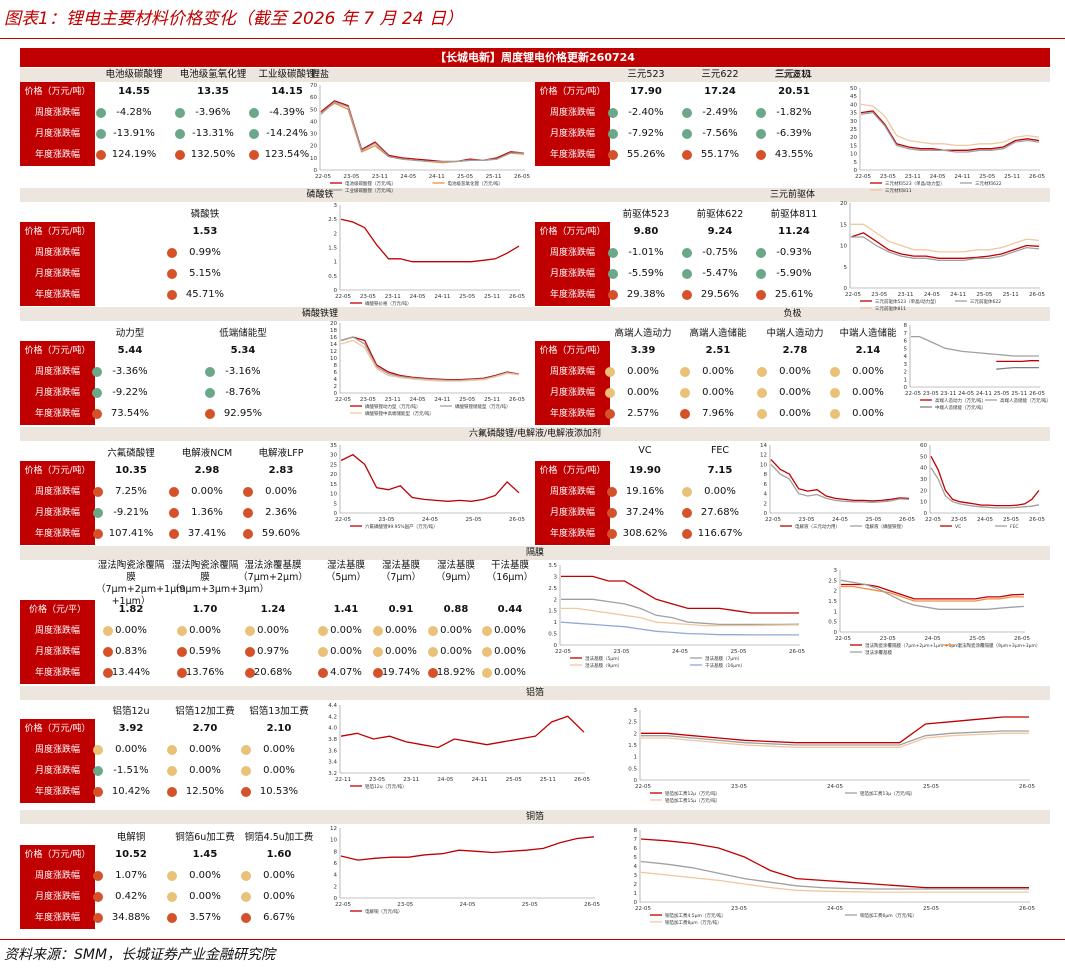 This screenshot has height=968, width=1065. Describe the element at coordinates (281, 512) in the screenshot. I see `mom-value: 2.36%` at that location.